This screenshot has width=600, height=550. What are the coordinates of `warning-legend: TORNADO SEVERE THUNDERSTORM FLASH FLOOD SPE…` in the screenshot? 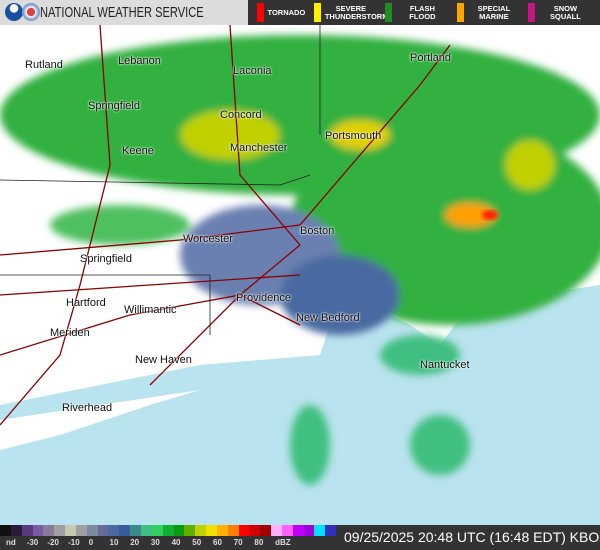 It's located at (424, 12).